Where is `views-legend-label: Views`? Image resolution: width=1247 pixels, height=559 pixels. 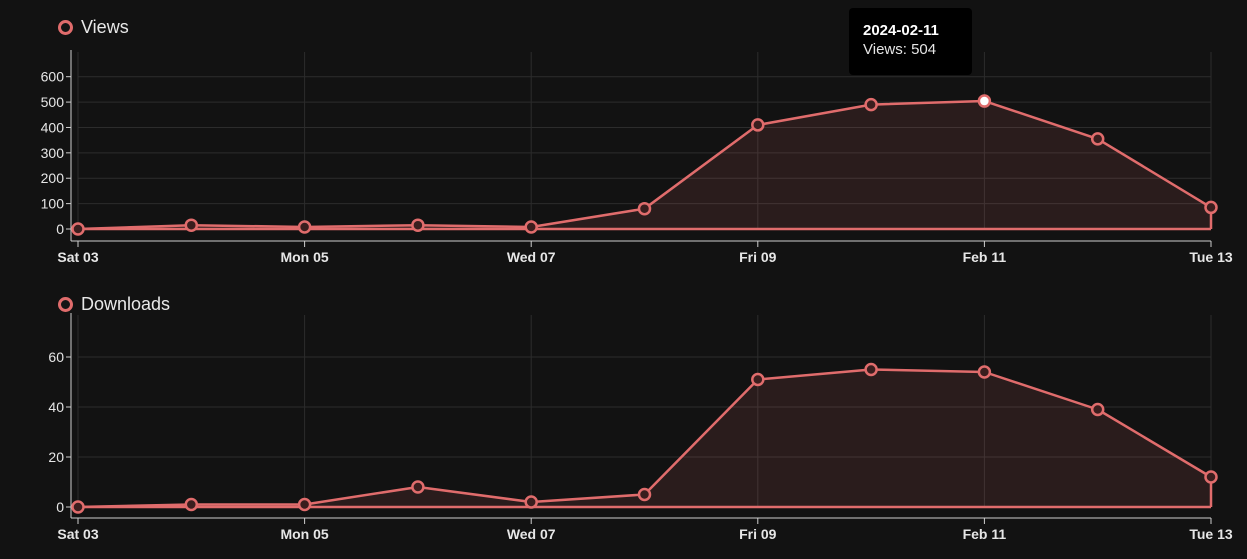
views-legend-label: Views is located at coordinates (105, 27).